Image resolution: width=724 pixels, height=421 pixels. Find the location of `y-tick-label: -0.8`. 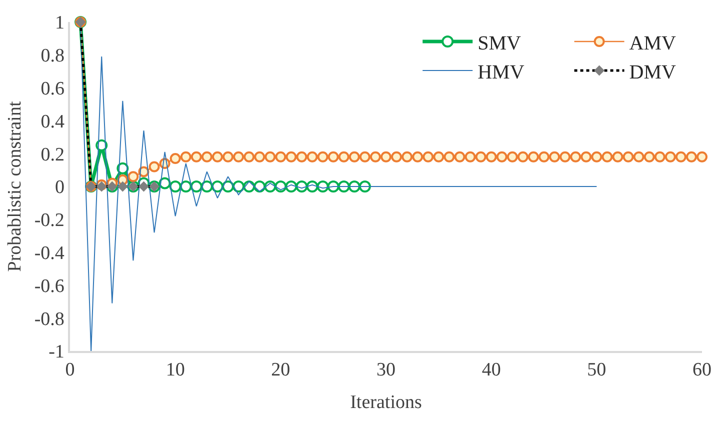

y-tick-label: -0.8 is located at coordinates (49, 319).